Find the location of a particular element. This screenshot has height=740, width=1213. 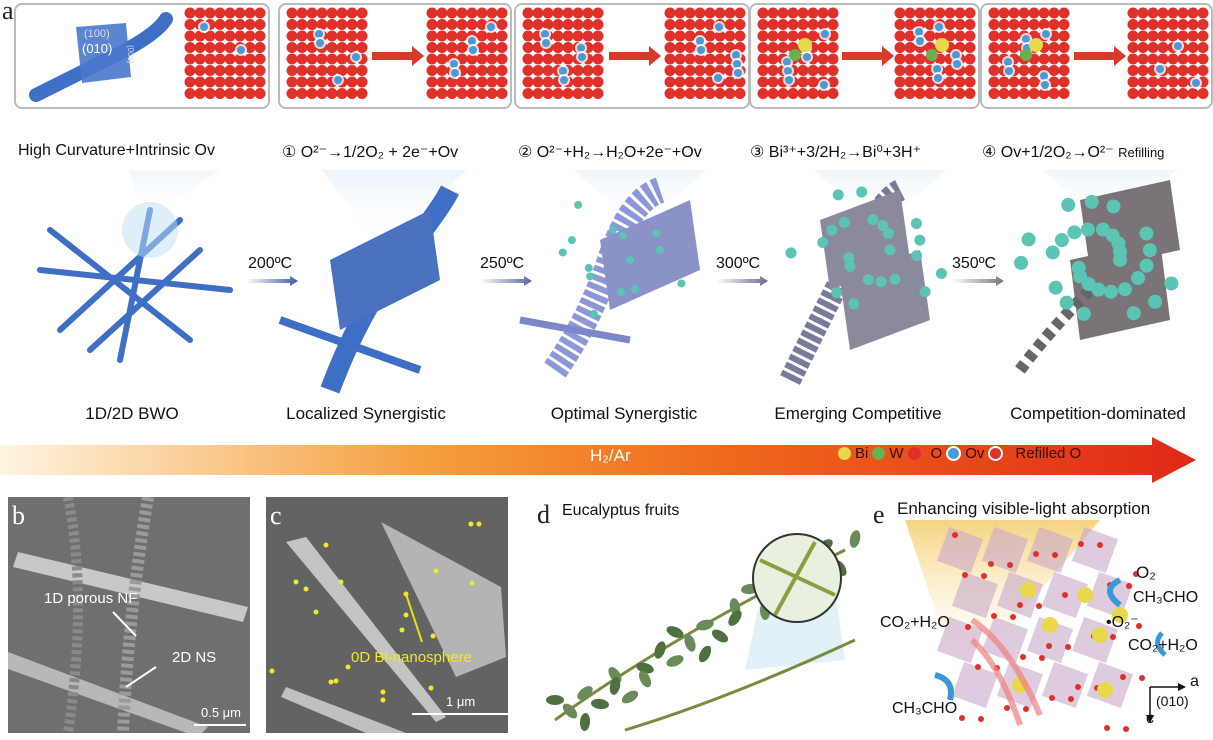

scale-bar-label: 1 μm is located at coordinates (461, 701).